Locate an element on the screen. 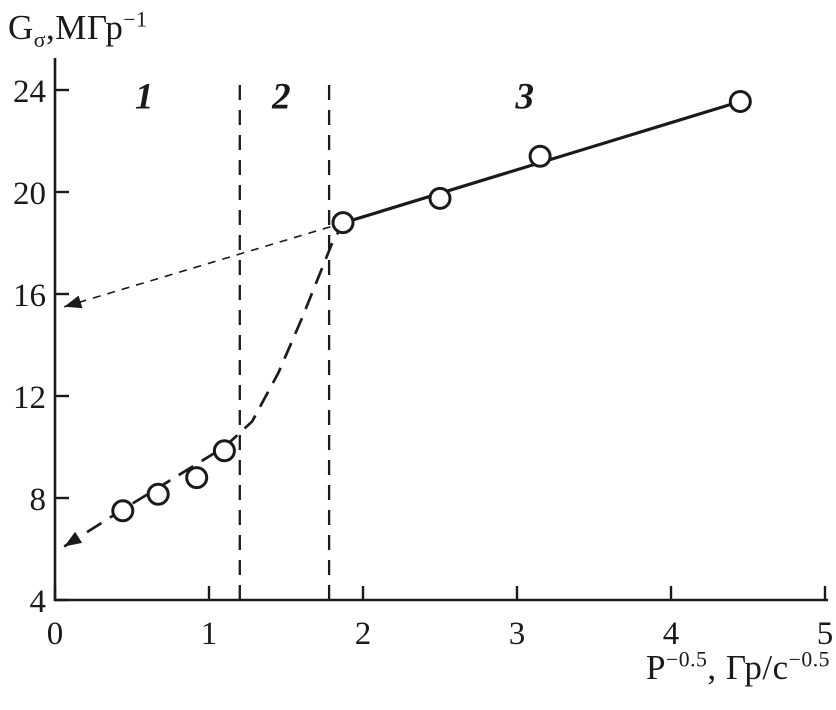  y-tick-label: 4 is located at coordinates (38, 602).